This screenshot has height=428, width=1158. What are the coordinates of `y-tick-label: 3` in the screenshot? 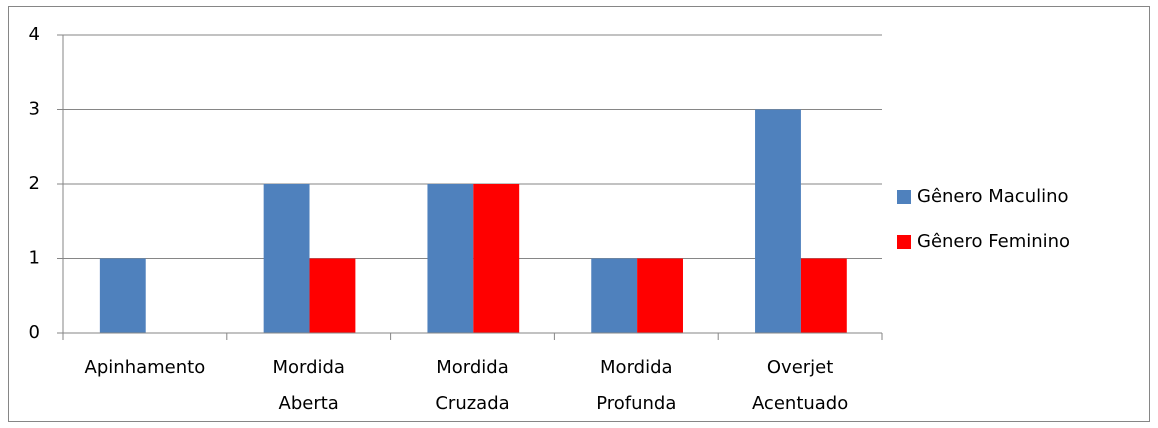 It's located at (34, 109).